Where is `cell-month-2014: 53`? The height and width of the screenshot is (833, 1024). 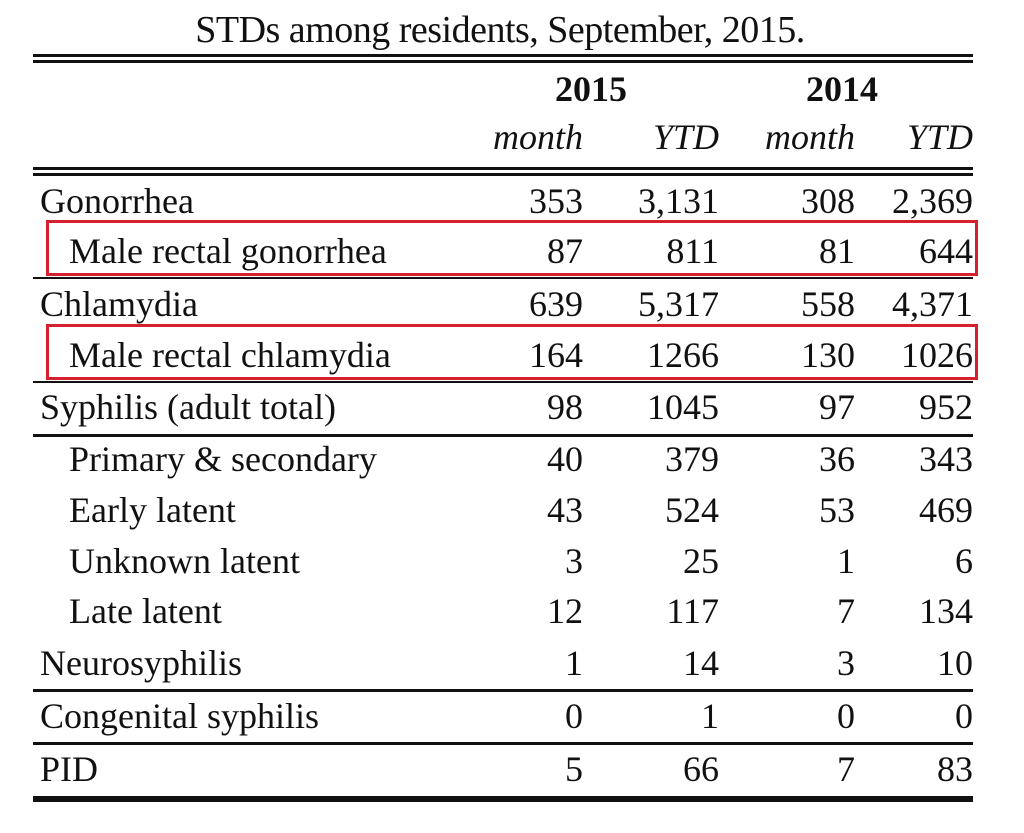
cell-month-2014: 53 is located at coordinates (837, 510).